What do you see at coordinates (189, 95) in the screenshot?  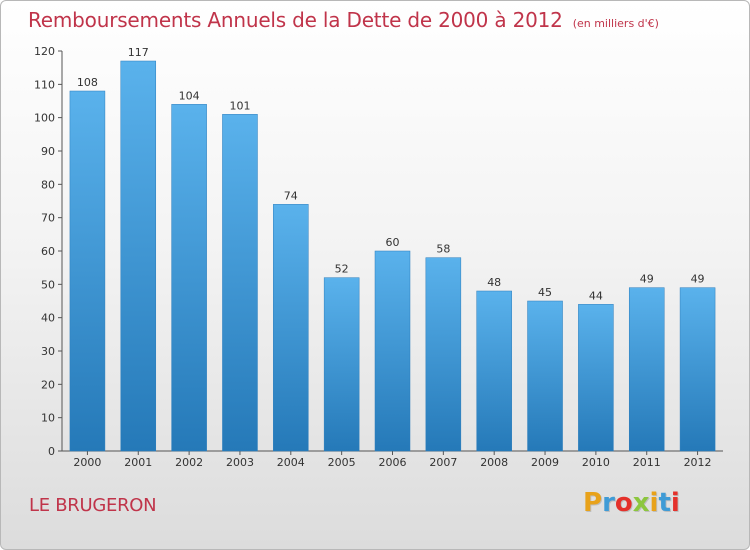 I see `value-label: 104` at bounding box center [189, 95].